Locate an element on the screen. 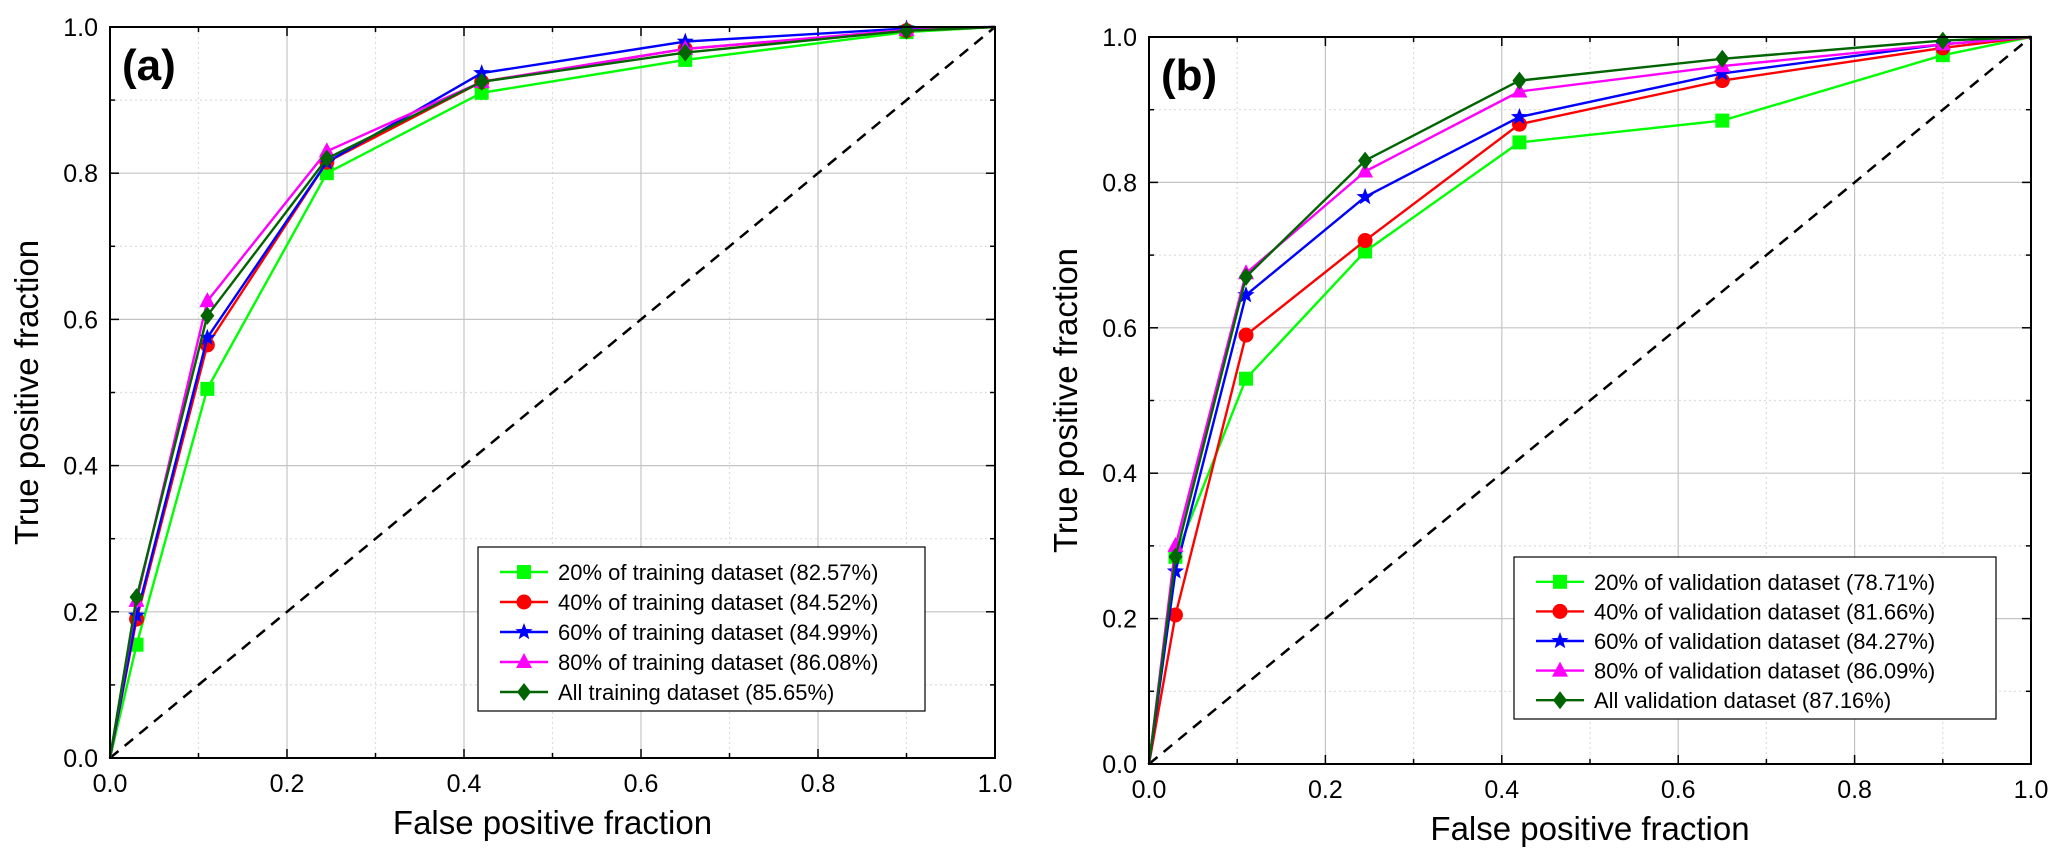 The image size is (2067, 859). legend-item: 80% of validation dataset (86.09%) is located at coordinates (1735, 671).